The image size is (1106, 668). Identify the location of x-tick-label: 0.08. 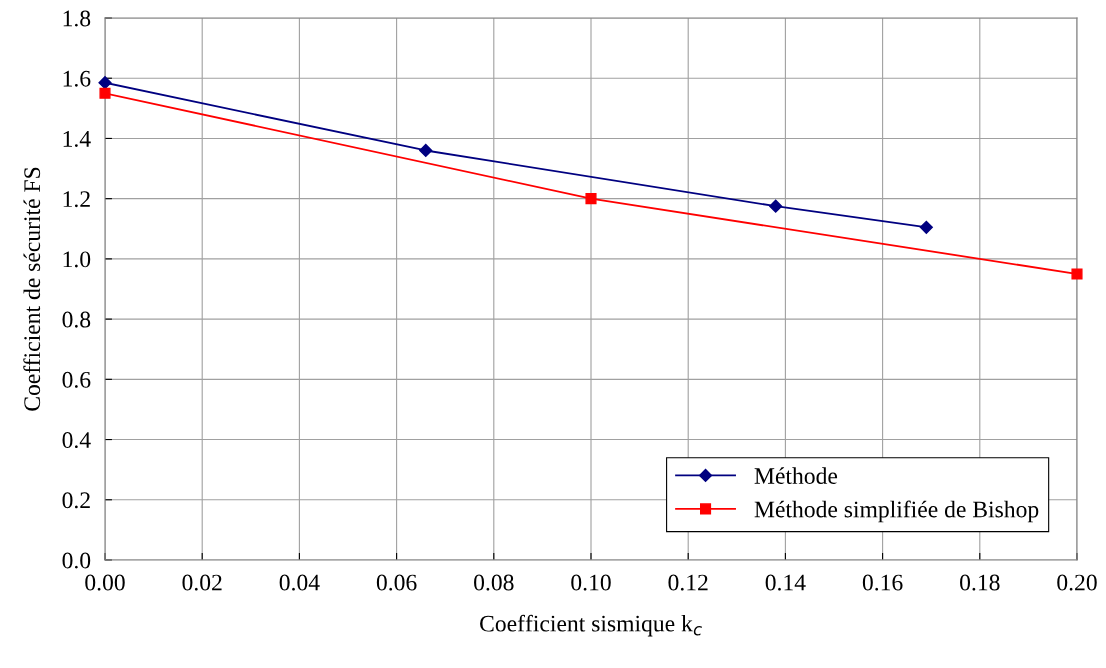
(494, 582).